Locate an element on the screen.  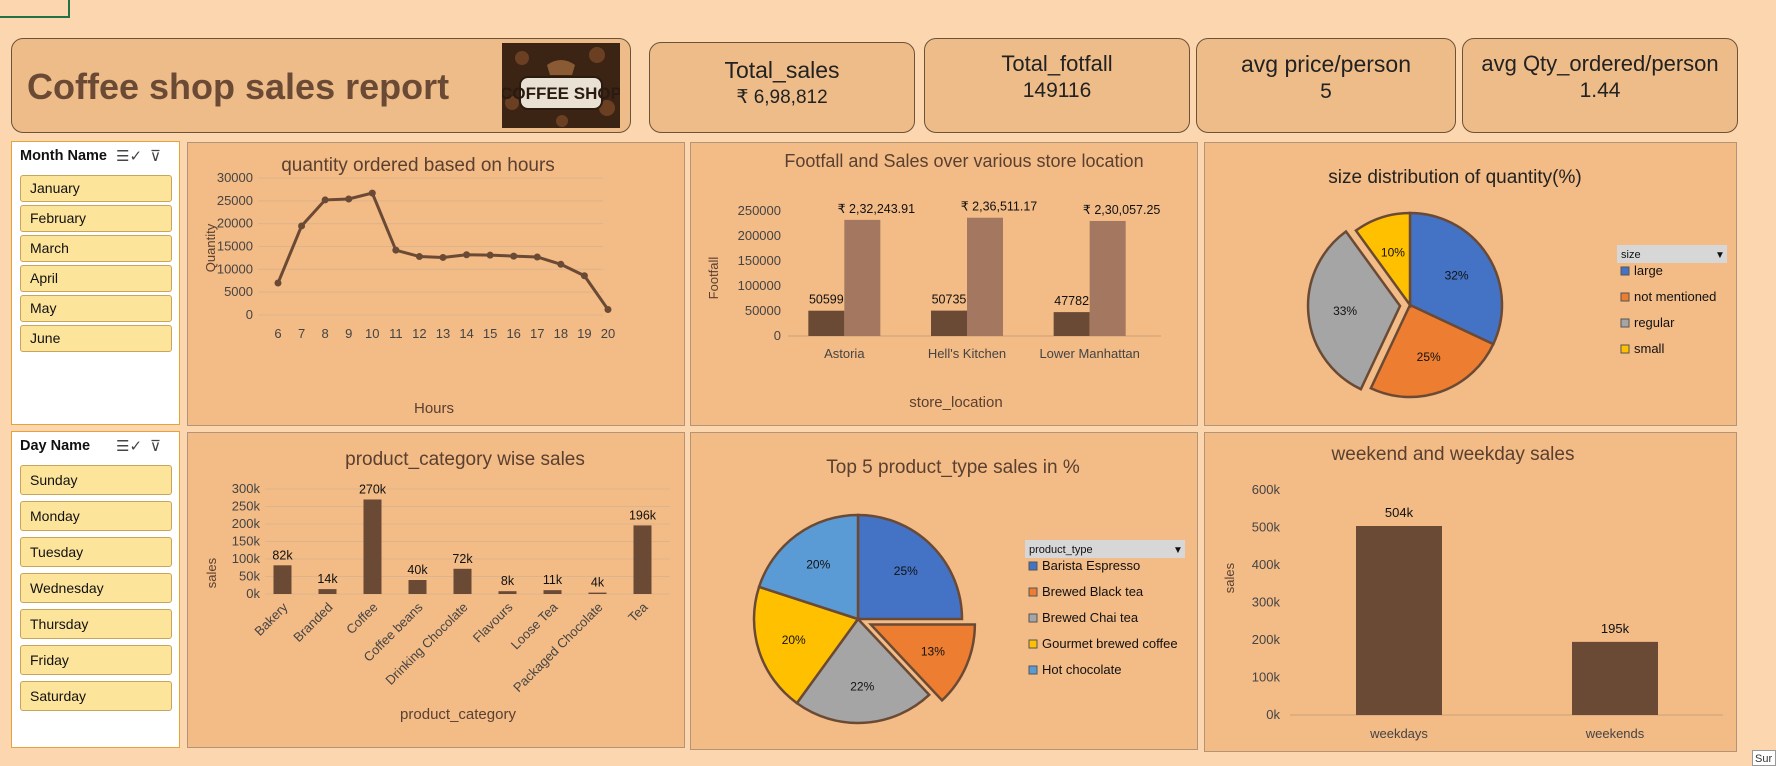
slicer-item-june: June is located at coordinates (96, 338).